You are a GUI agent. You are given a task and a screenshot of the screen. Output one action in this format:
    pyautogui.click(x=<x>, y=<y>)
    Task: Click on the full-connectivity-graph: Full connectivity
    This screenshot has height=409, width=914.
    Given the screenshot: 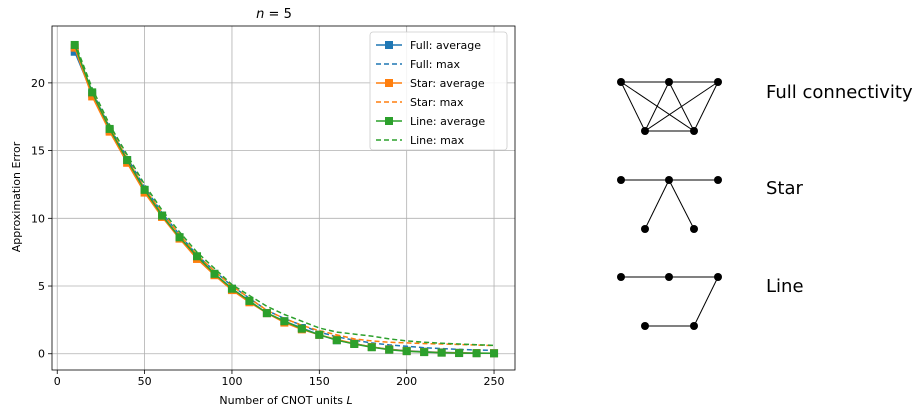 What is the action you would take?
    pyautogui.click(x=765, y=106)
    